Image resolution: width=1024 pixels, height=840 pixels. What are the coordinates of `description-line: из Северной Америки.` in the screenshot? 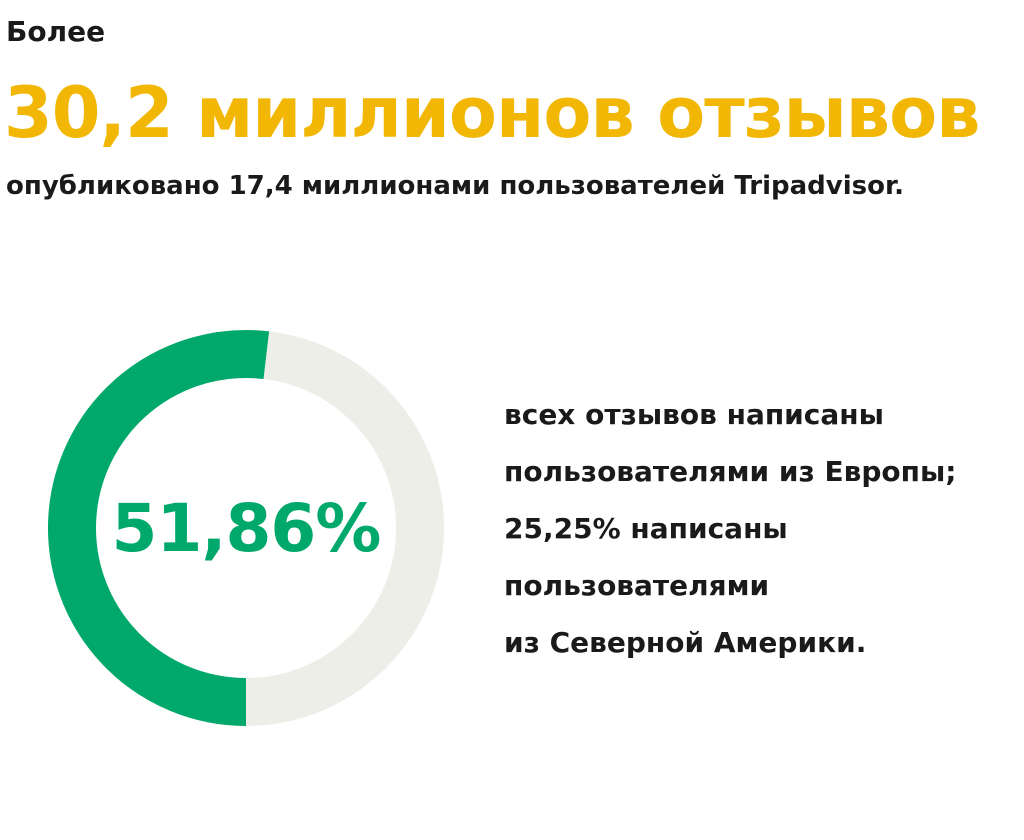 It's located at (685, 642).